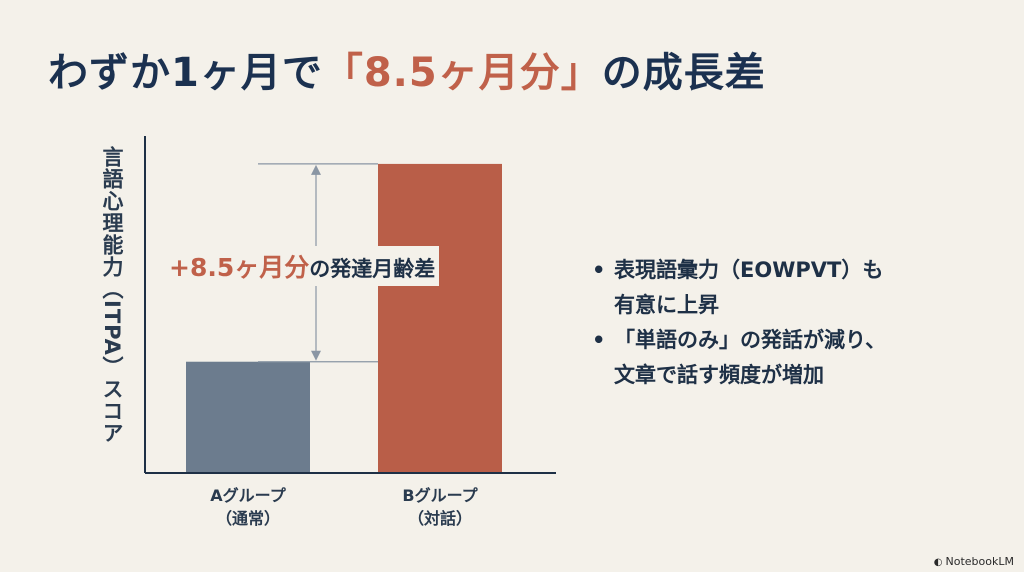 Image resolution: width=1024 pixels, height=572 pixels. What do you see at coordinates (185, 73) in the screenshot?
I see `title-prefix: わずか1ヶ月で` at bounding box center [185, 73].